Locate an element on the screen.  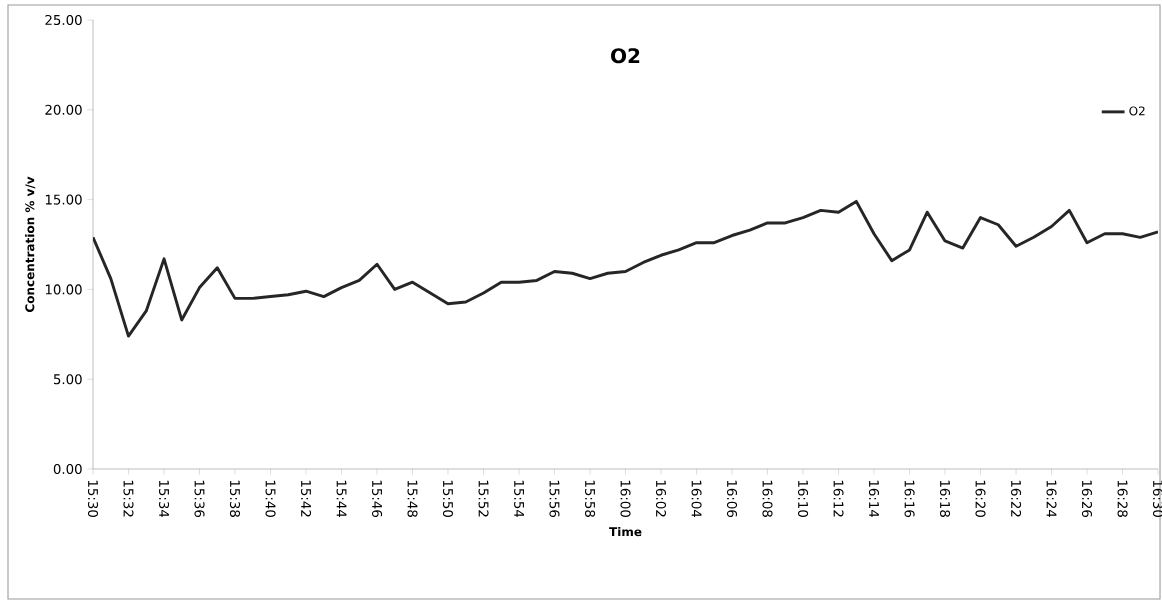
x-tick-label: 15:50 is located at coordinates (448, 498).